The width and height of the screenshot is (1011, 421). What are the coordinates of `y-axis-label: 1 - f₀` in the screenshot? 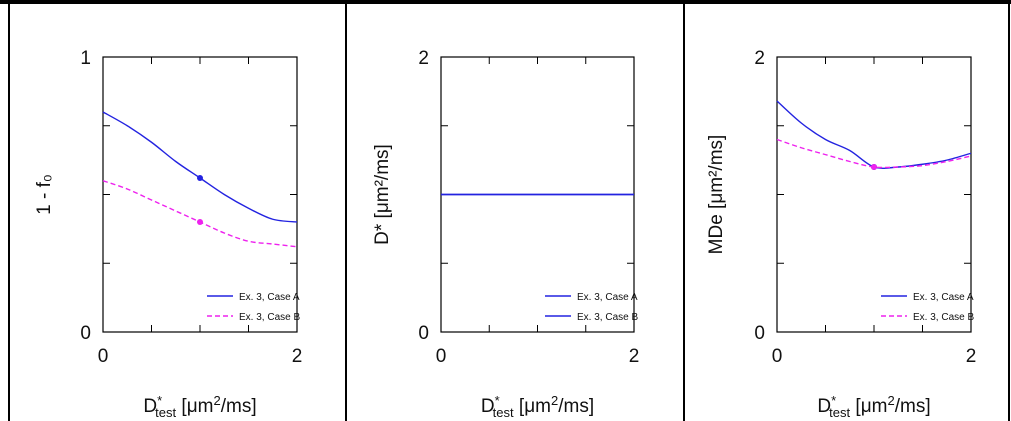 It's located at (44, 194).